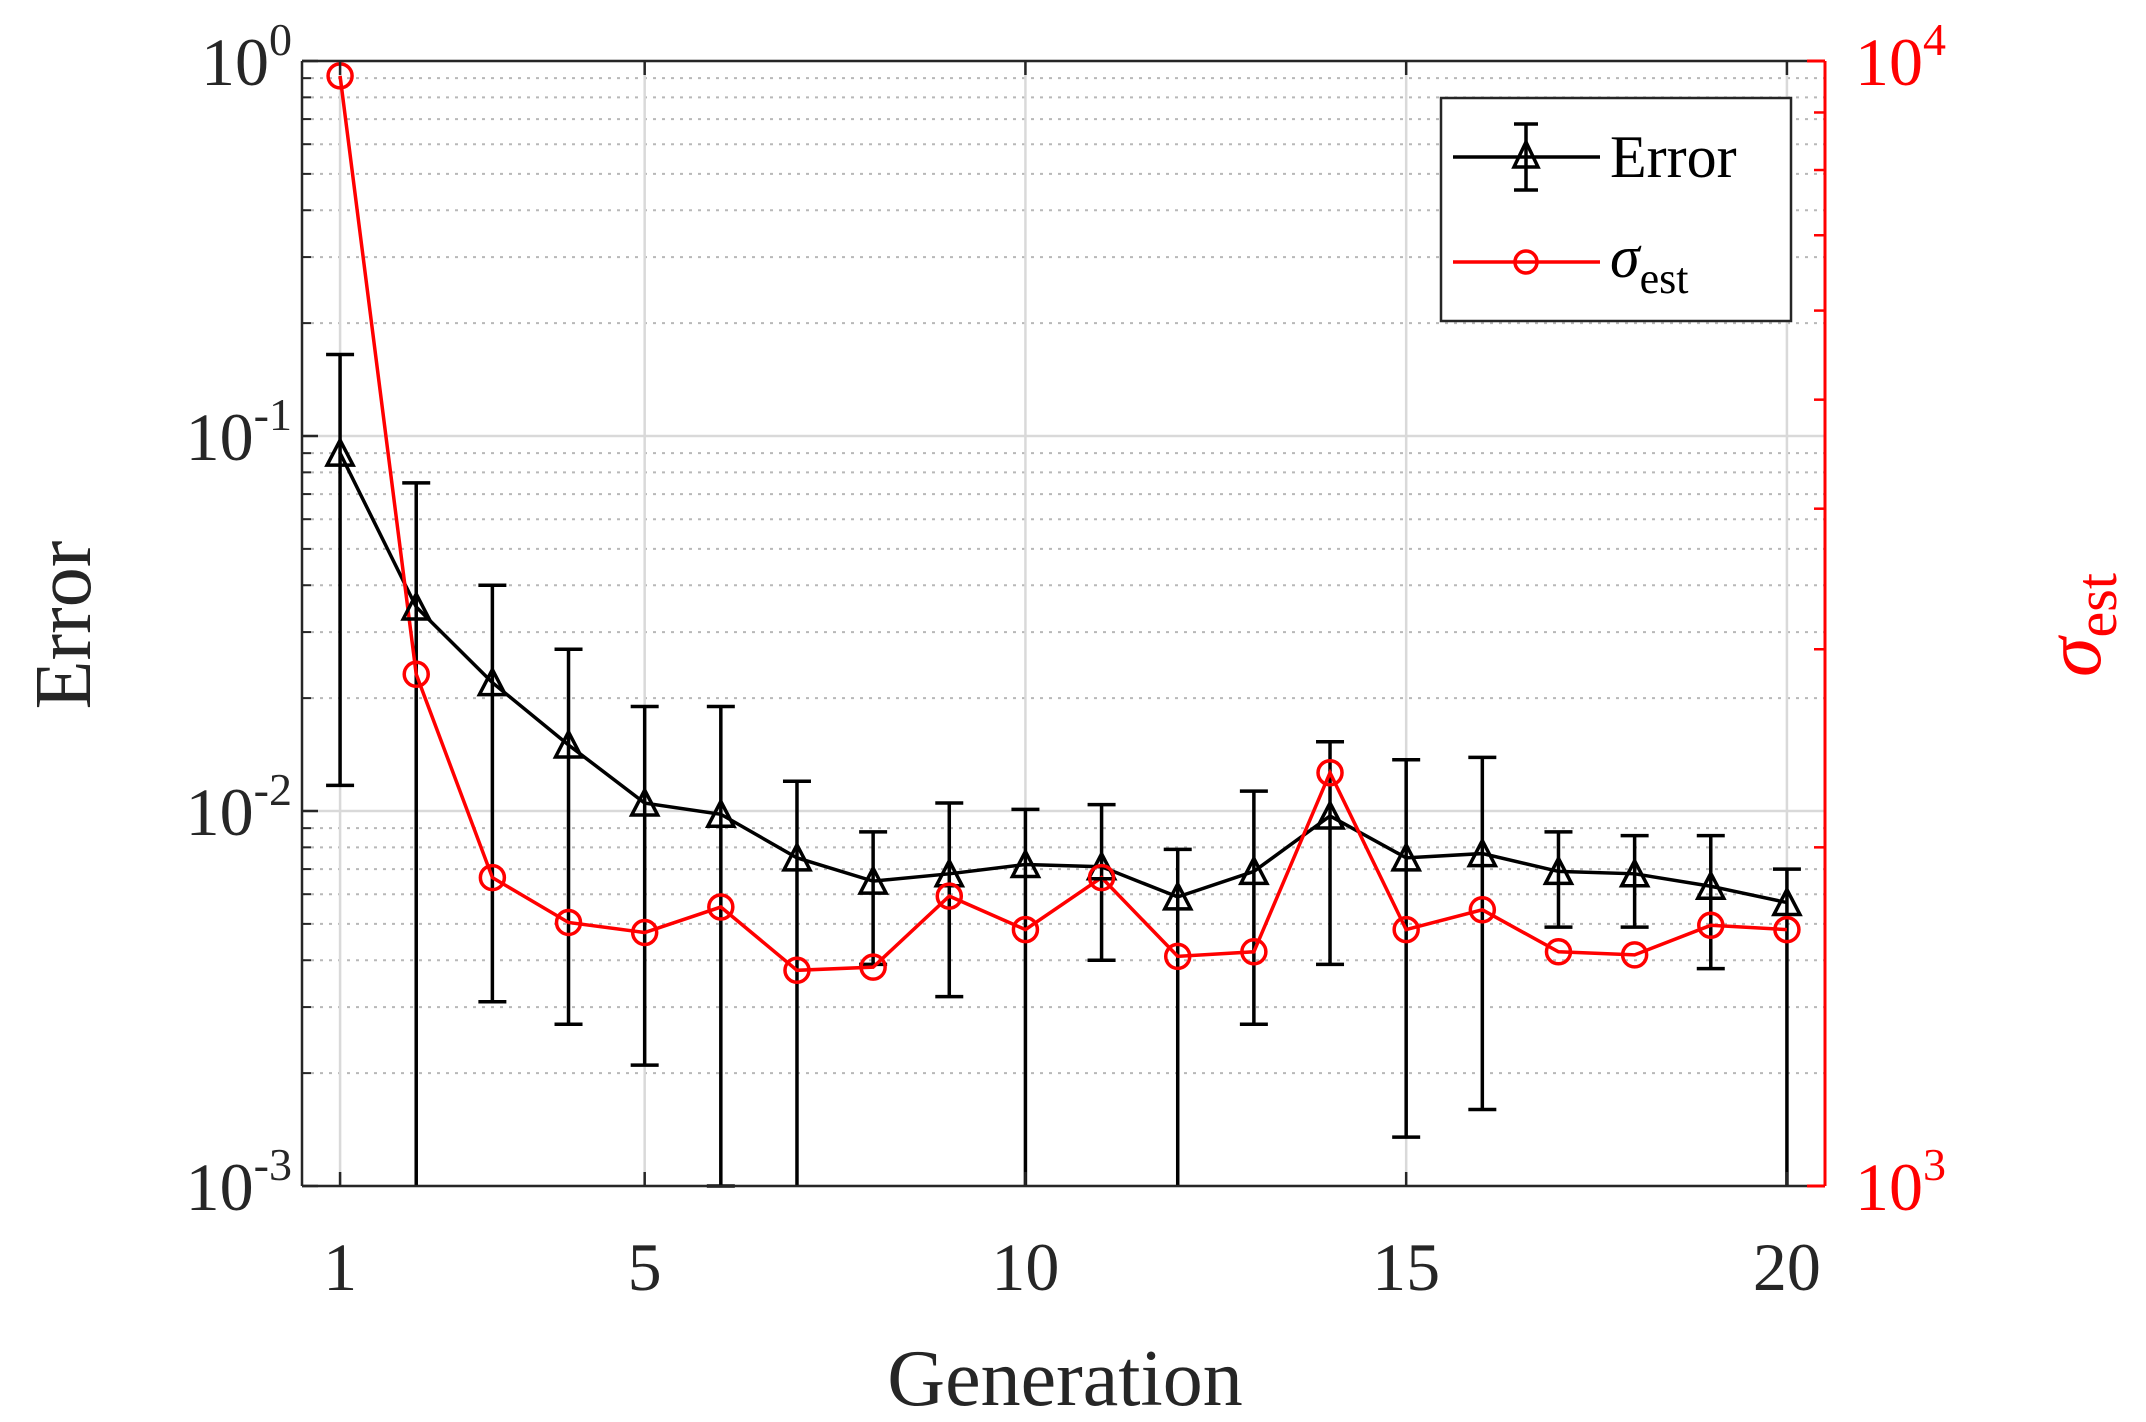  What do you see at coordinates (340, 1267) in the screenshot?
I see `x-tick-label: 1` at bounding box center [340, 1267].